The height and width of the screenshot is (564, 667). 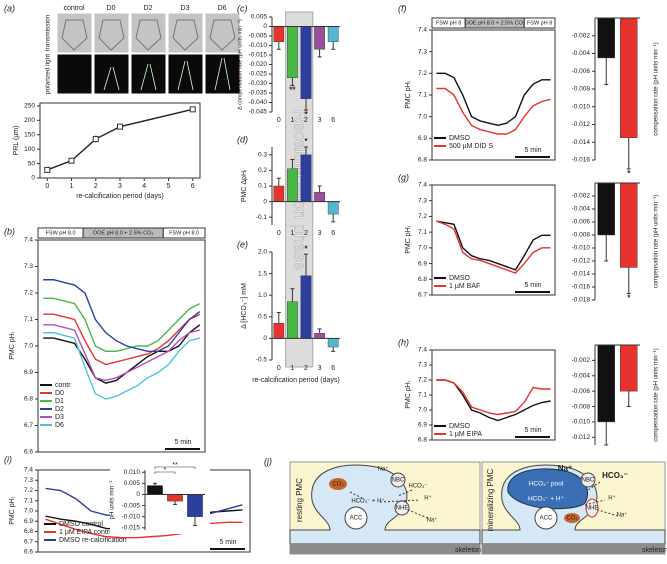 What do you see at coordinates (258, 93) in the screenshot?
I see `y-tick-label: -0.035` at bounding box center [258, 93].